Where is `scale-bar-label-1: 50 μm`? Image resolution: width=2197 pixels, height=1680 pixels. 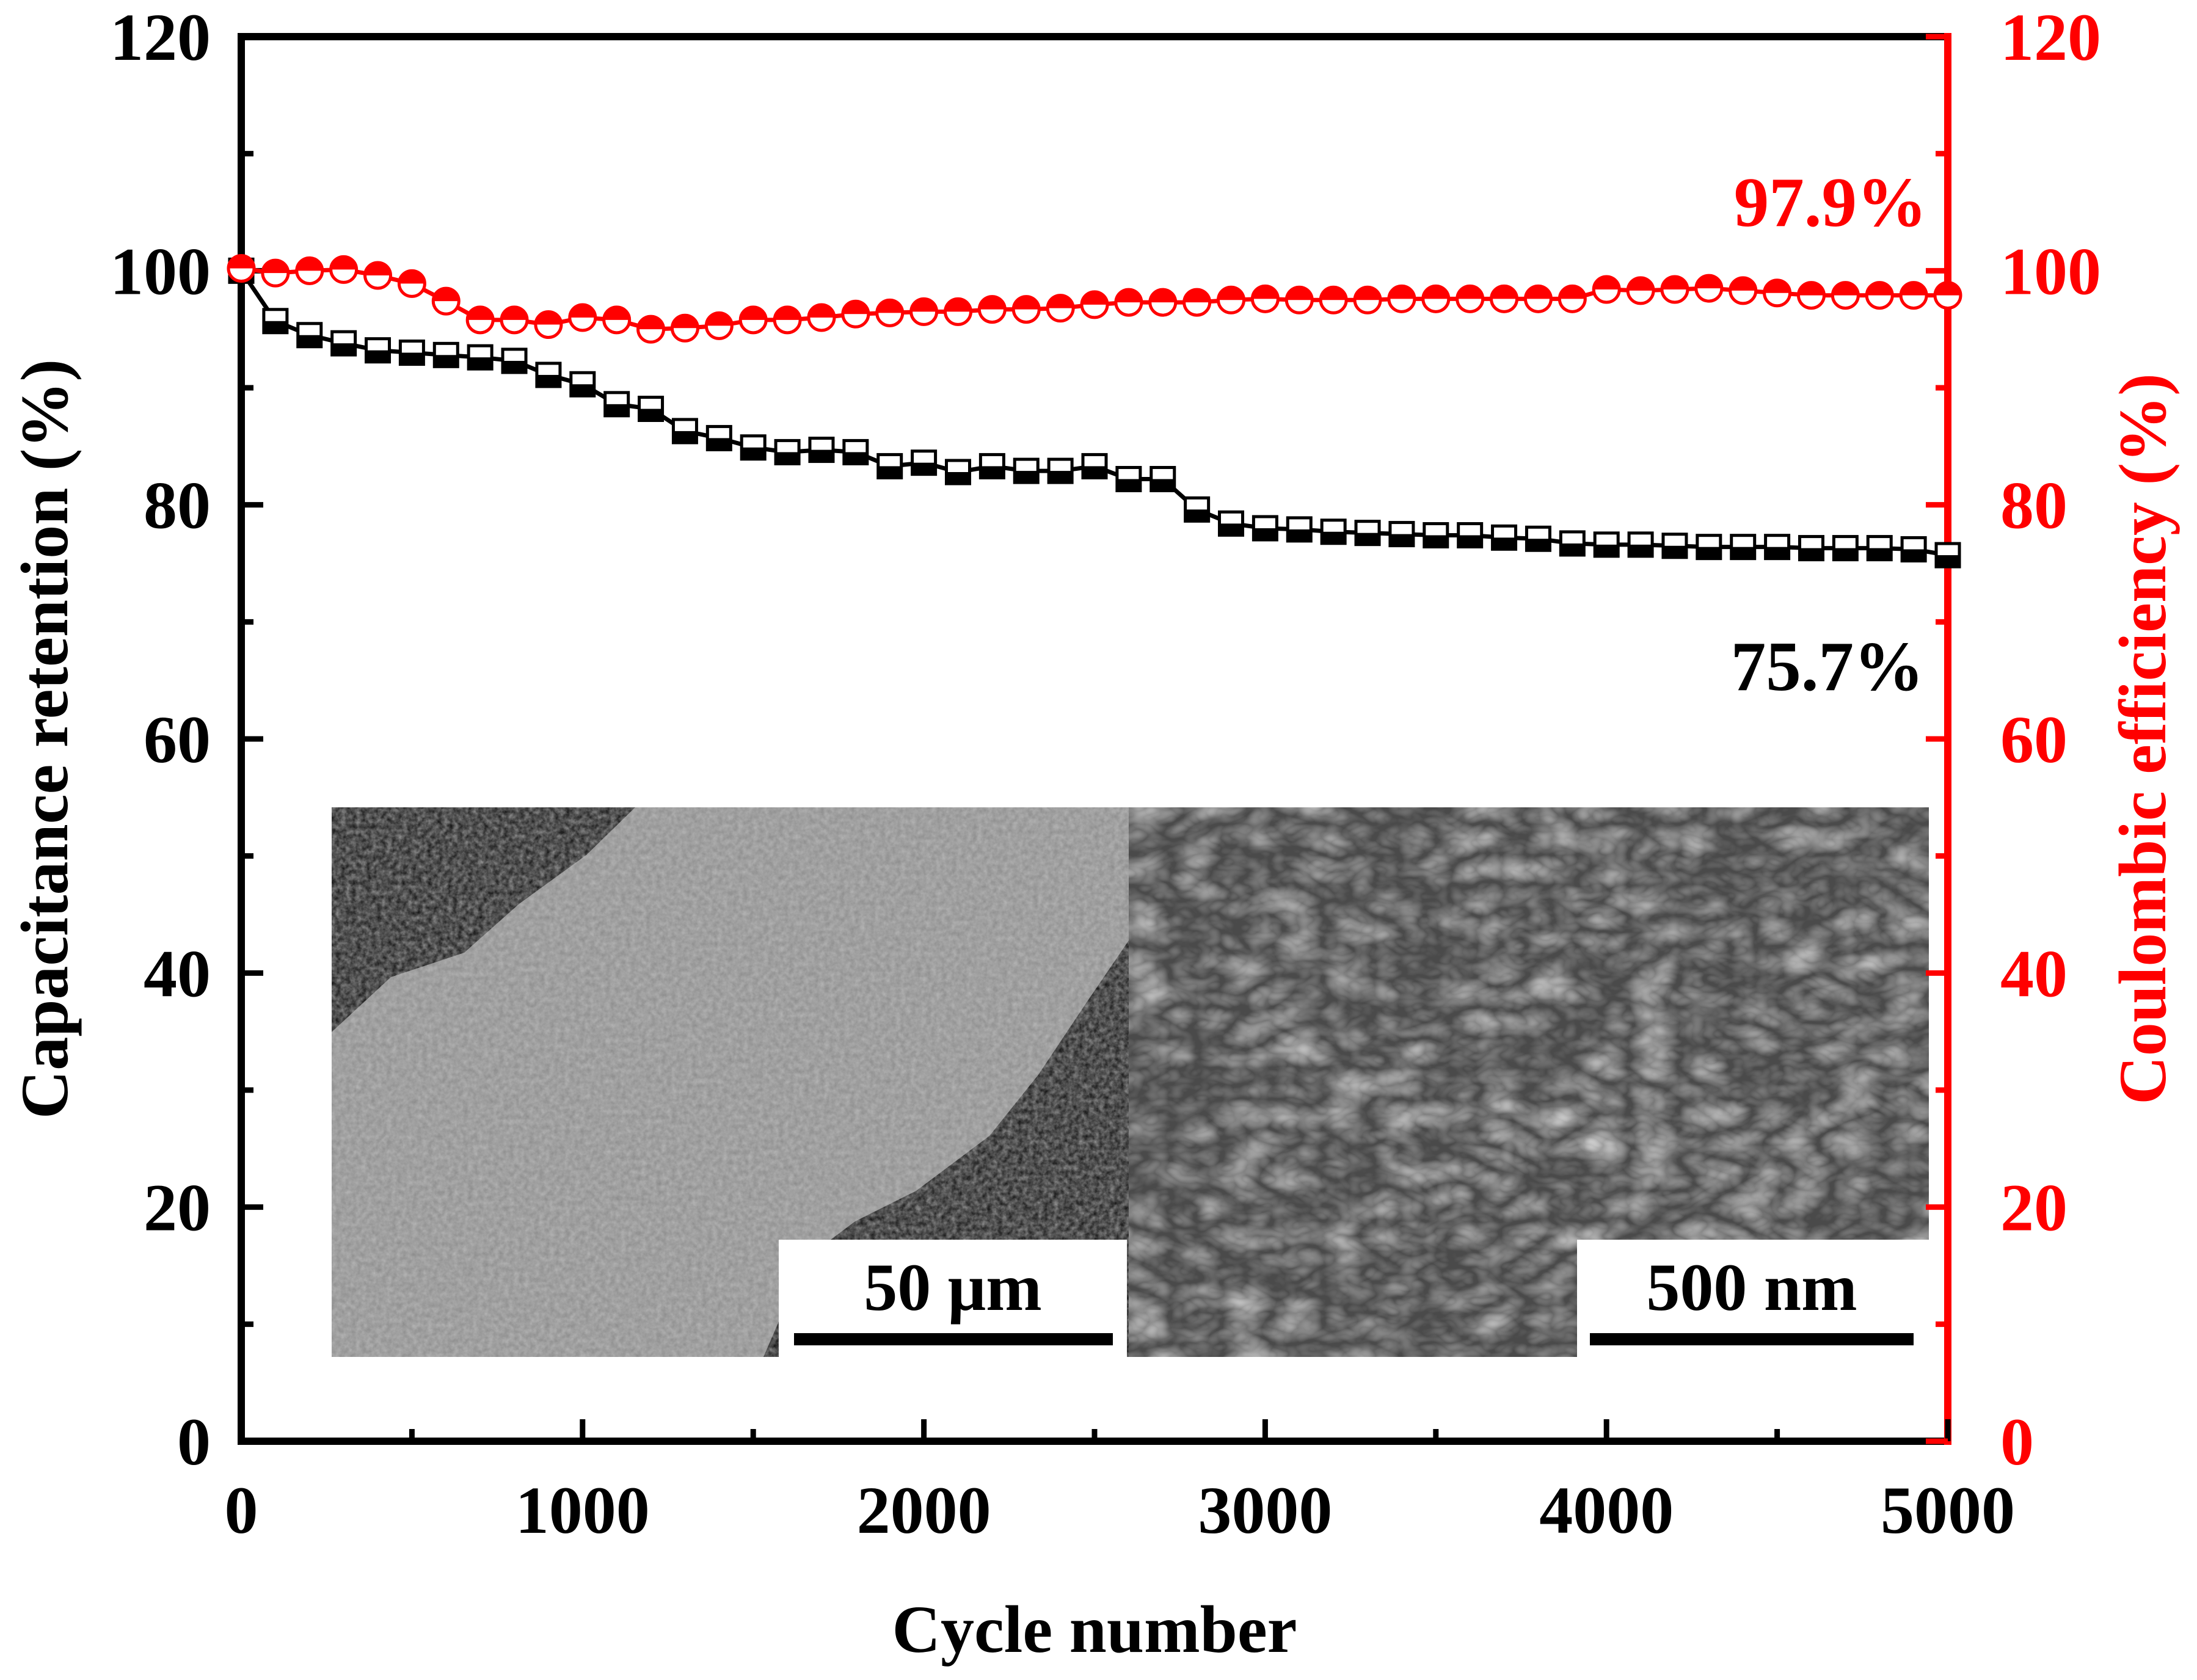
scale-bar-label-1: 50 μm is located at coordinates (953, 1287).